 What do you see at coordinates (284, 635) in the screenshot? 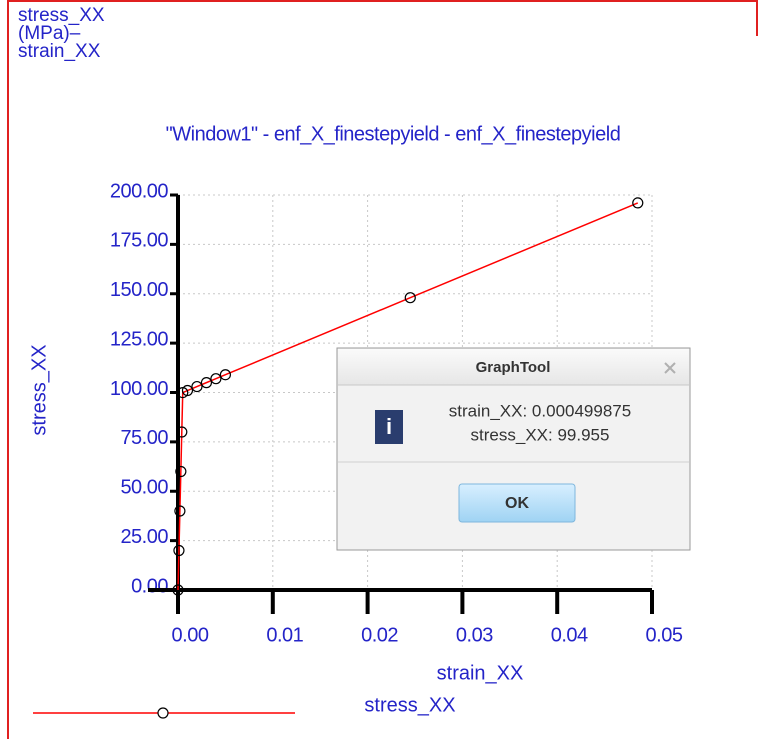
I see `x-tick-label: 0.01` at bounding box center [284, 635].